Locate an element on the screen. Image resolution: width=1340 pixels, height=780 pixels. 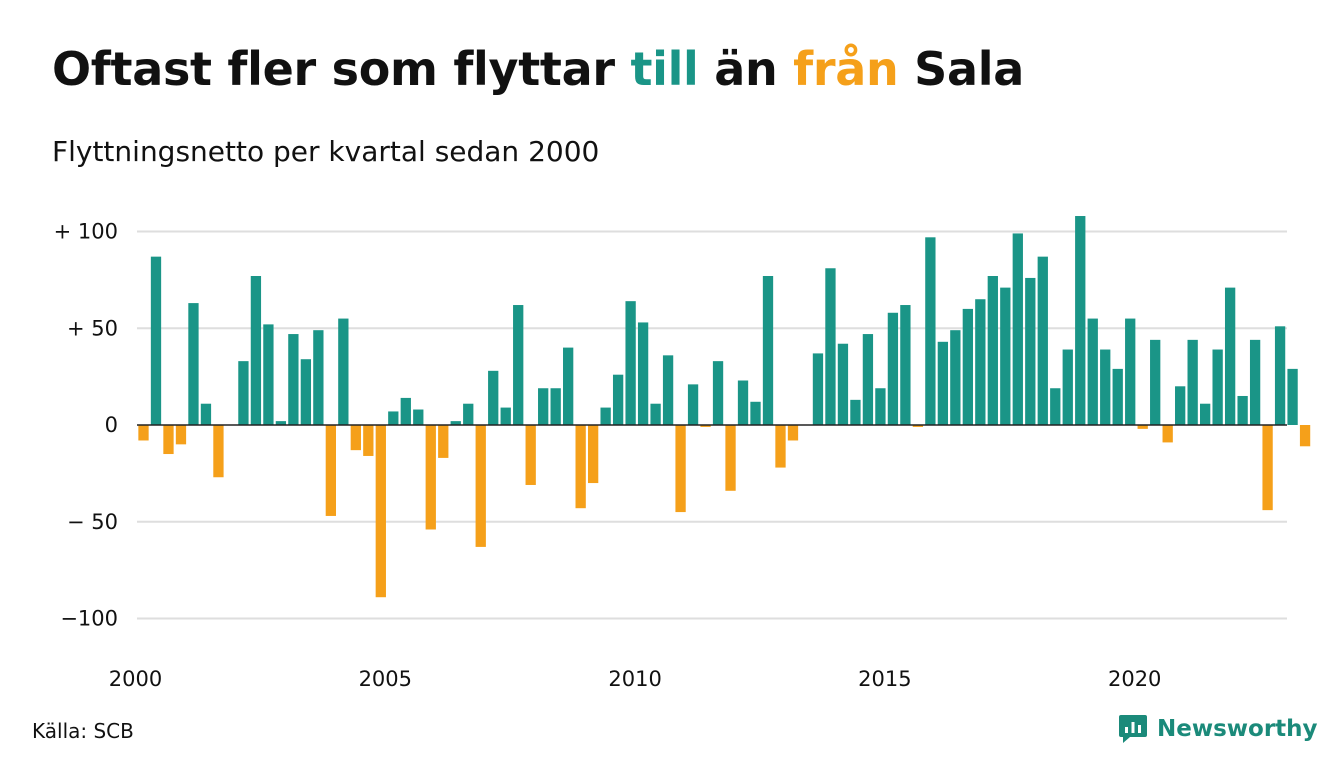
title-text-end: Sala is located at coordinates (961, 69).